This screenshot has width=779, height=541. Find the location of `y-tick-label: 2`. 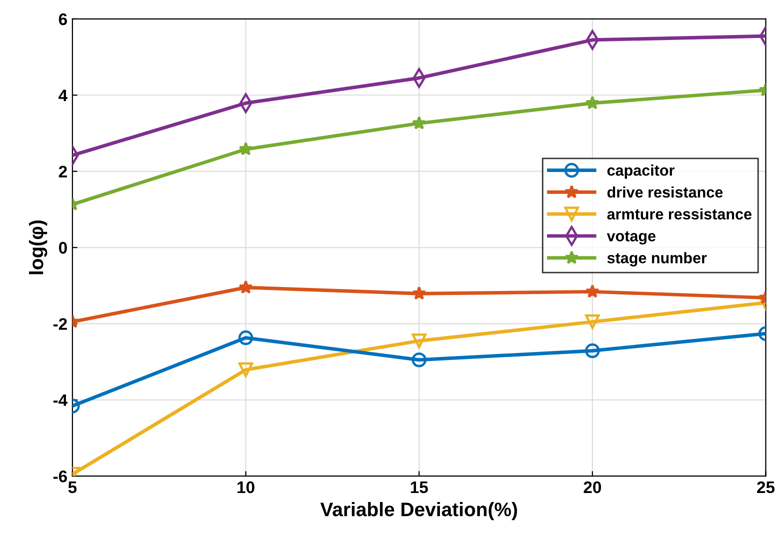

y-tick-label: 2 is located at coordinates (62, 172).